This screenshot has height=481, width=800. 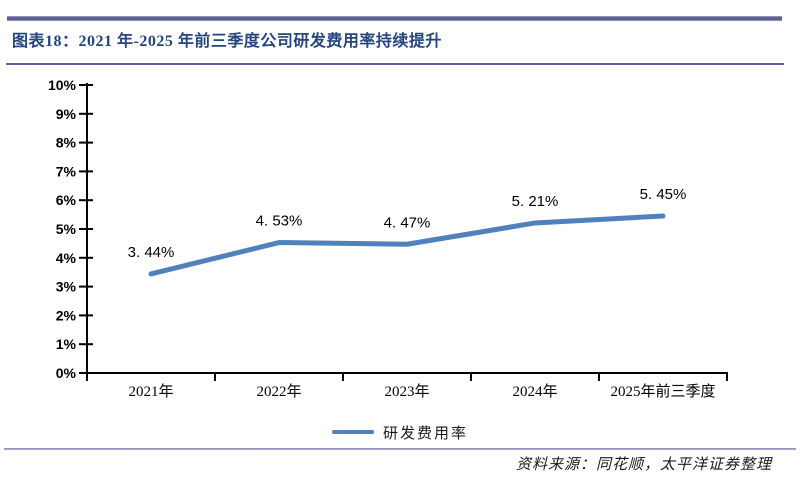 I want to click on x-axis-label: 2025年前三季度, so click(x=662, y=391).